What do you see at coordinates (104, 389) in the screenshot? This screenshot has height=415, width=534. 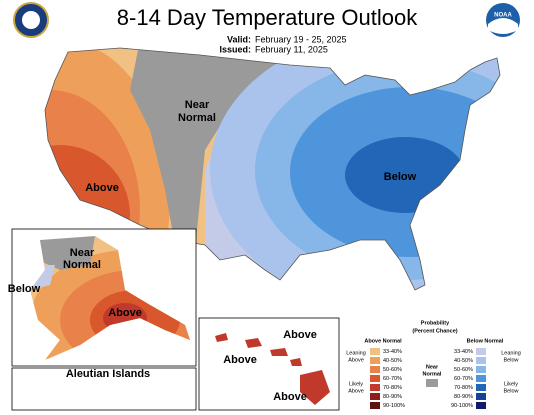 I see `aleutian-inset` at bounding box center [104, 389].